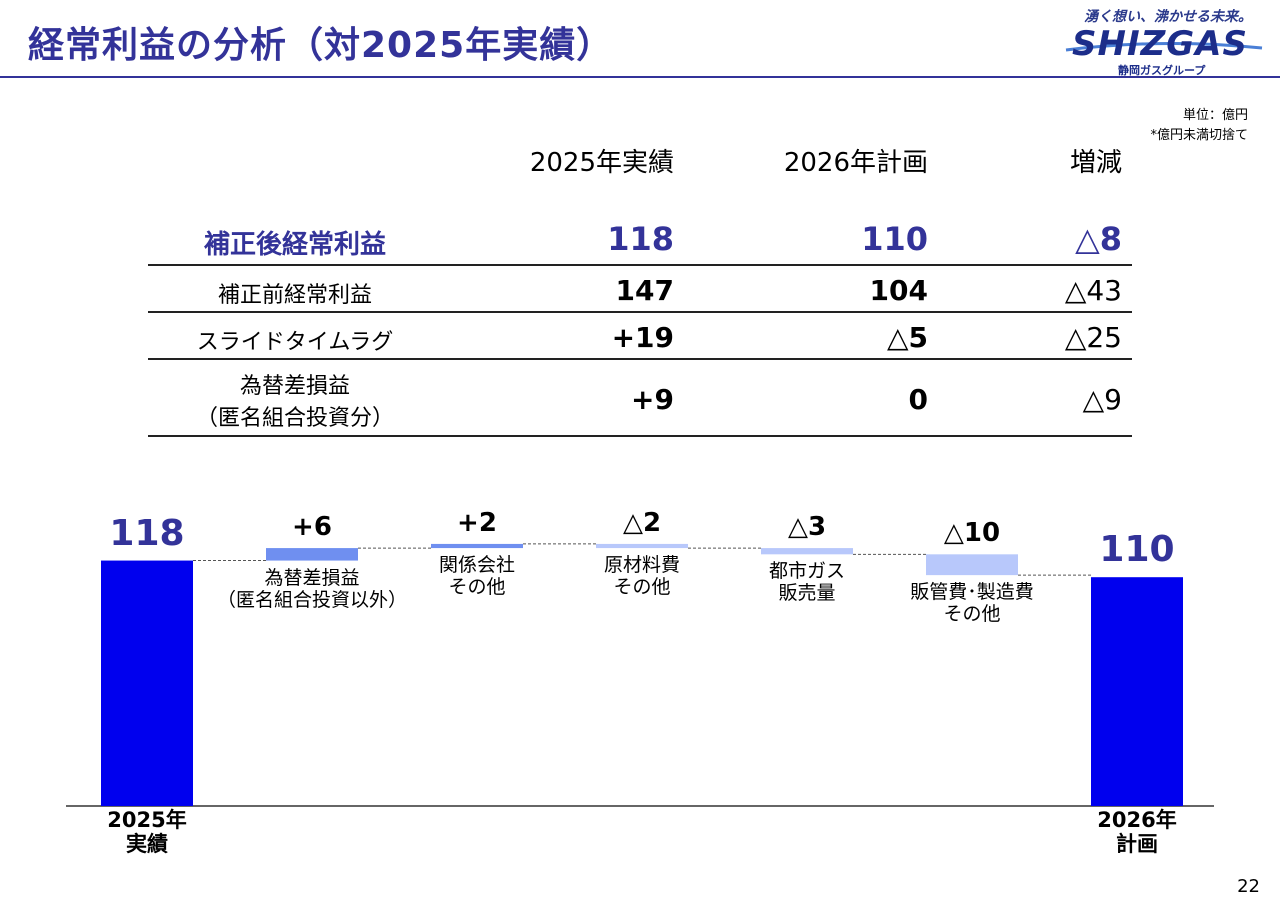 Image resolution: width=1280 pixels, height=905 pixels. What do you see at coordinates (894, 239) in the screenshot?
I see `cell-adjusted-2026: 110` at bounding box center [894, 239].